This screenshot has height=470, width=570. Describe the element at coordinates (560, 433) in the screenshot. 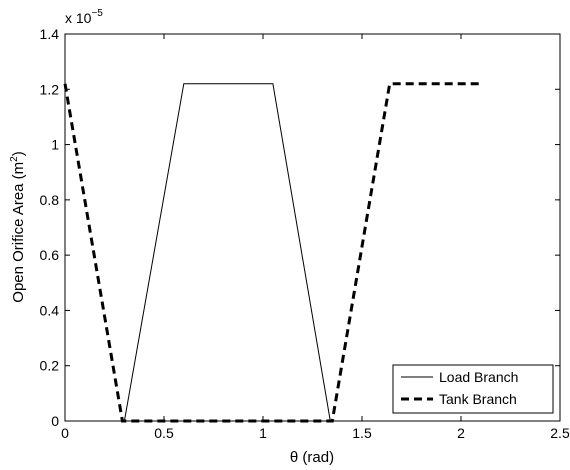

I see `x-tick-label: 2.5` at that location.